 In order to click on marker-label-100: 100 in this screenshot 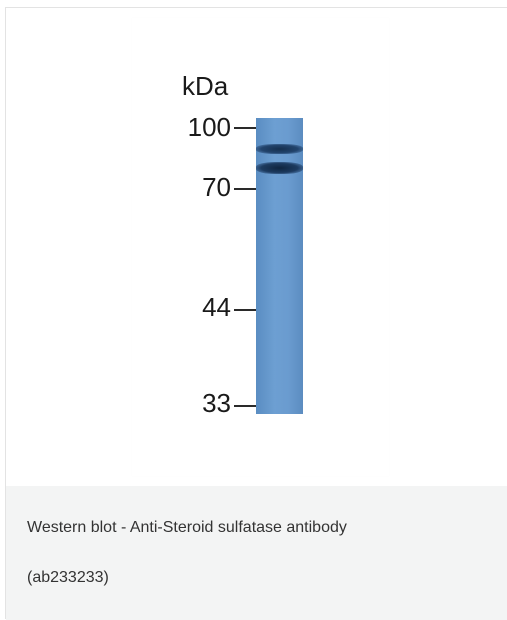, I will do `click(209, 127)`.